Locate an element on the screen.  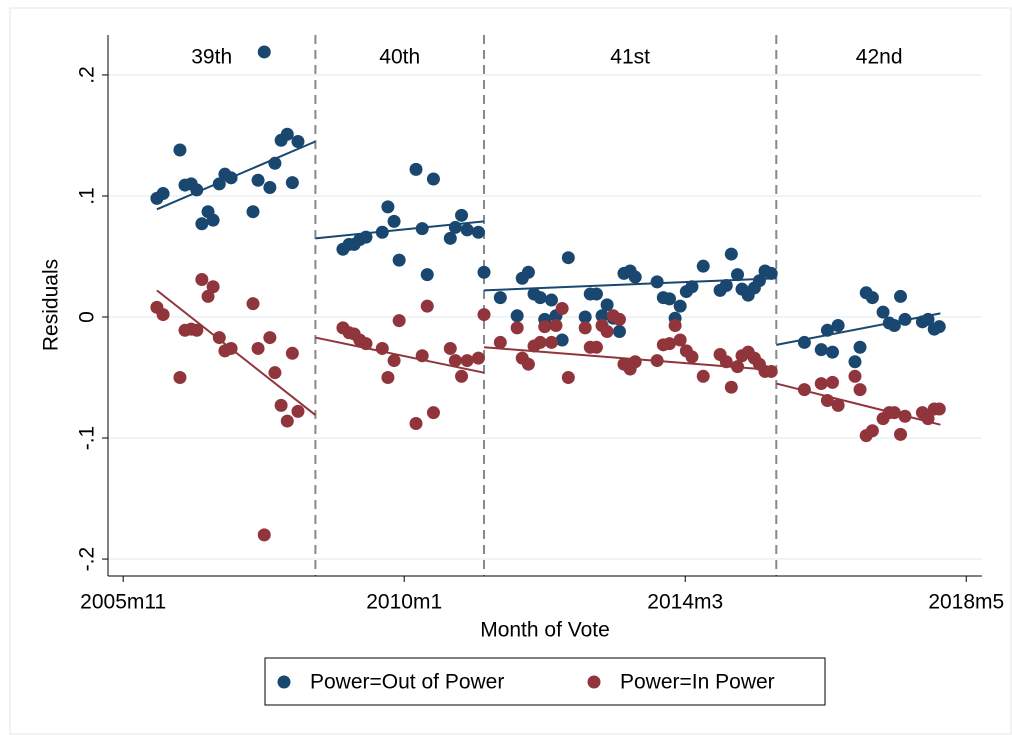
x-tick-label: 2014m3 is located at coordinates (685, 602).